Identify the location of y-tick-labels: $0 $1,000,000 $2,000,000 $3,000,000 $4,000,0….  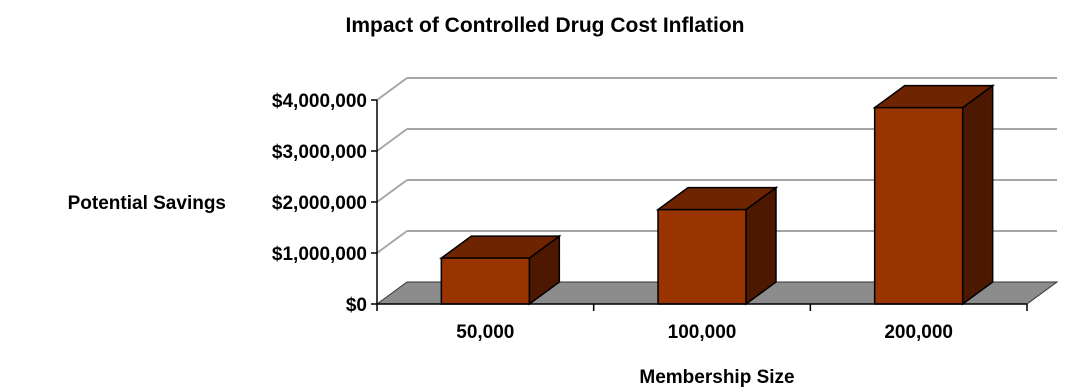
(319, 203).